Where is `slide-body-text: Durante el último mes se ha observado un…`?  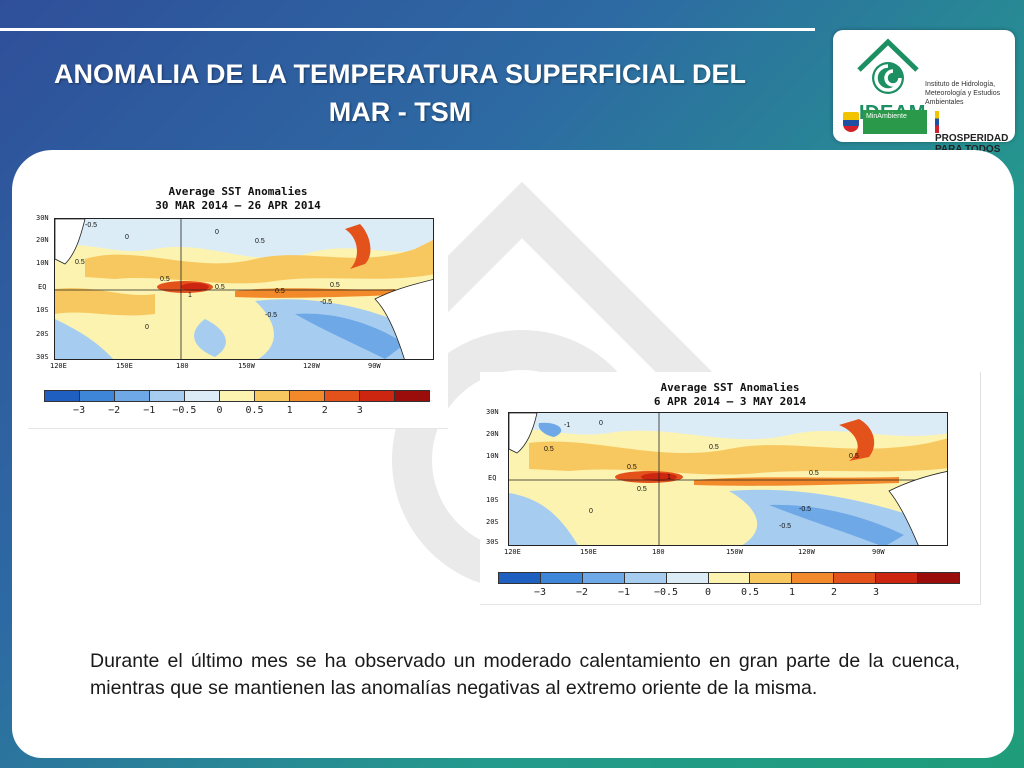 slide-body-text: Durante el último mes se ha observado un… is located at coordinates (525, 674).